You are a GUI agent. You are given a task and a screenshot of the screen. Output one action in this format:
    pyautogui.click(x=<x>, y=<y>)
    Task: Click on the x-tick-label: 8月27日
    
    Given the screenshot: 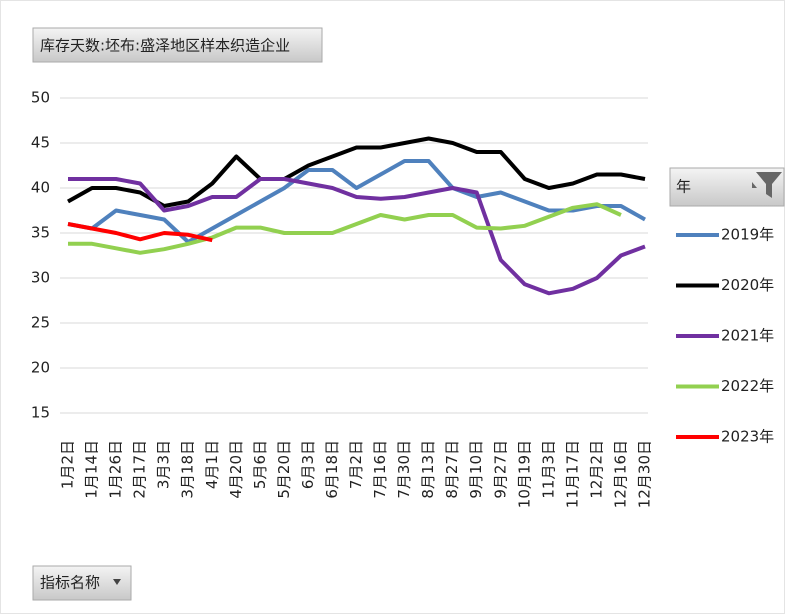 What is the action you would take?
    pyautogui.click(x=452, y=469)
    